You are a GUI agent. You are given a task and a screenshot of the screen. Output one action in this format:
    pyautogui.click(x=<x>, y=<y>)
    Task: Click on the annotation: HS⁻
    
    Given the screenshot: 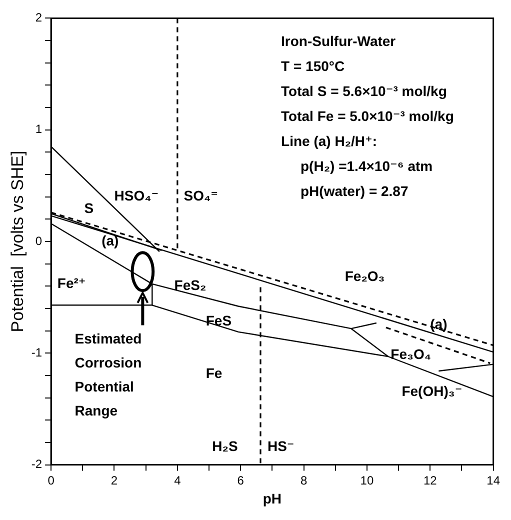 What is the action you would take?
    pyautogui.click(x=280, y=446)
    